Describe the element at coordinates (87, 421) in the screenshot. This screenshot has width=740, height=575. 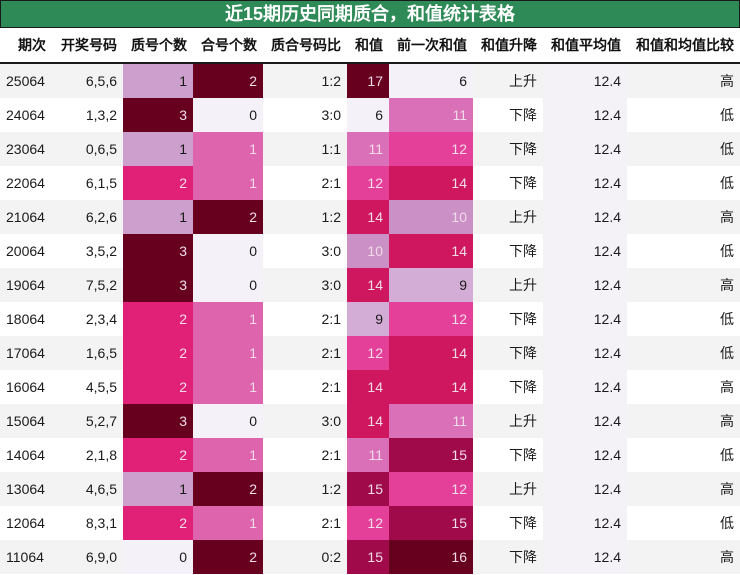
I see `numbers-cell: 5,2,7` at that location.